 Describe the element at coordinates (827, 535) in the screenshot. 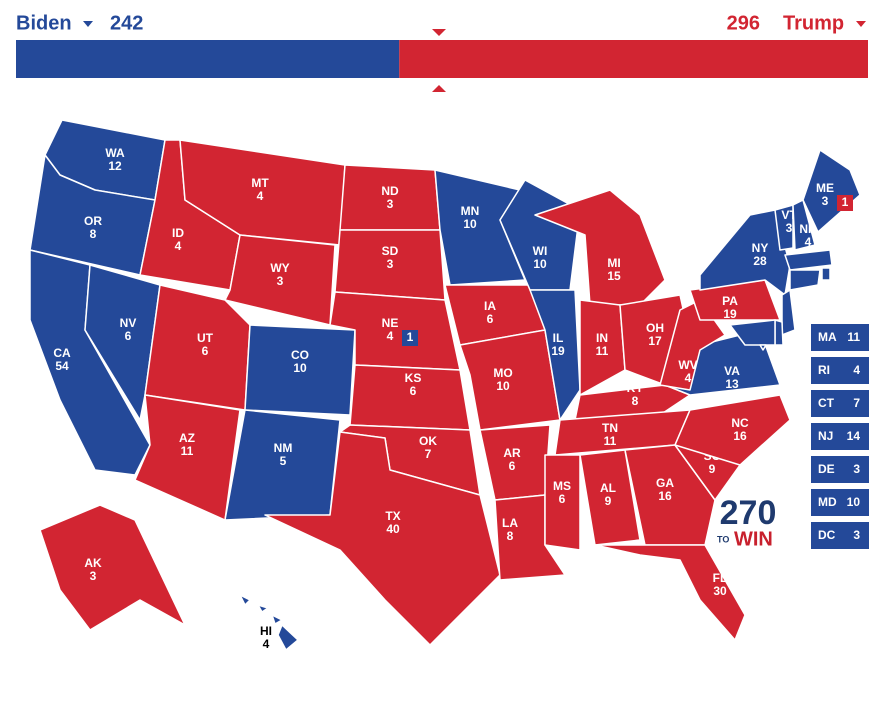

I see `sidebar-abbr: DC` at that location.